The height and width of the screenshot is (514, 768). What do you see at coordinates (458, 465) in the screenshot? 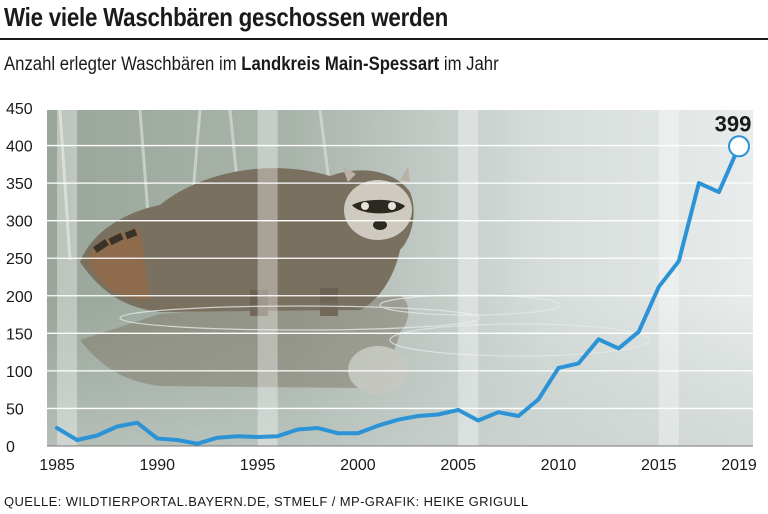
I see `x-tick-label: 2005` at bounding box center [458, 465].